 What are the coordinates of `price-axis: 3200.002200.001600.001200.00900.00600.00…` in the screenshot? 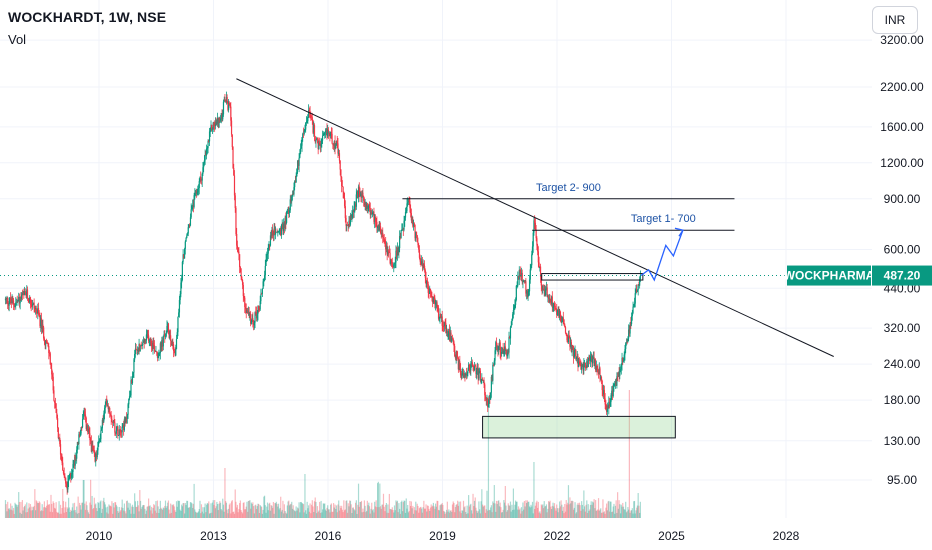 It's located at (902, 260).